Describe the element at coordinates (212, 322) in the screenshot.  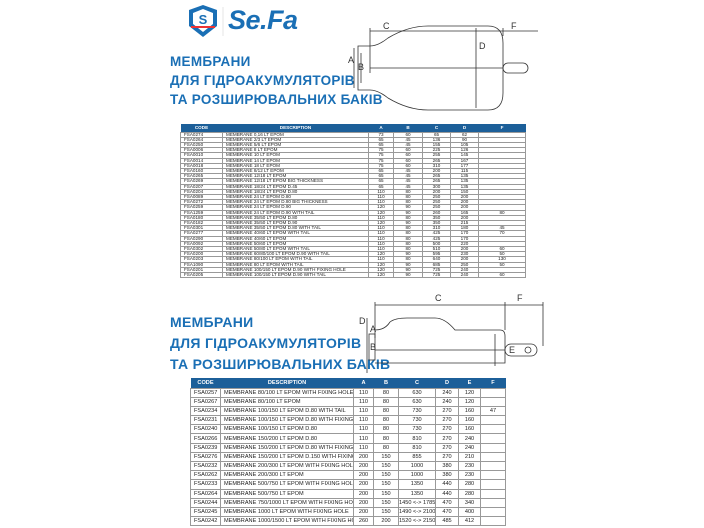
I see `heading-line: МЕМБРАНИ` at that location.